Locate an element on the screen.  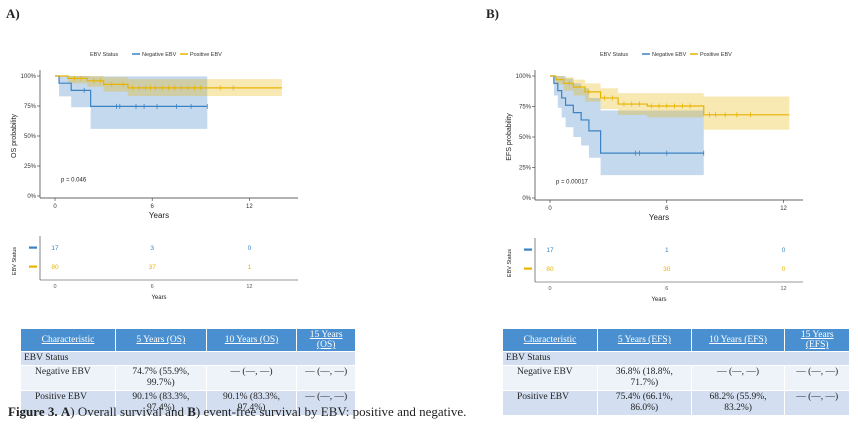
risk-count: 3 is located at coordinates (152, 248).